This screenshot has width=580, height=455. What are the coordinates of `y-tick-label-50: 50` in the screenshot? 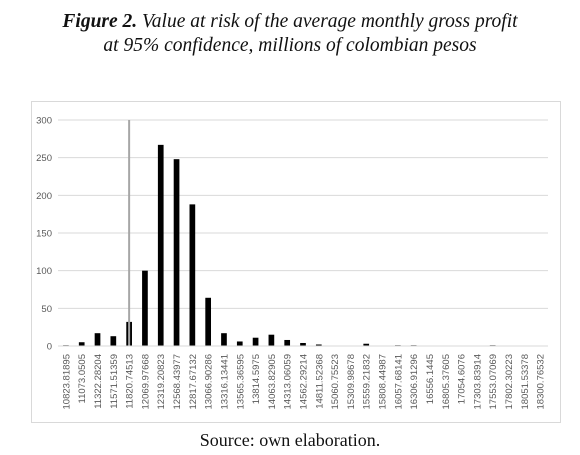 It's located at (46, 309).